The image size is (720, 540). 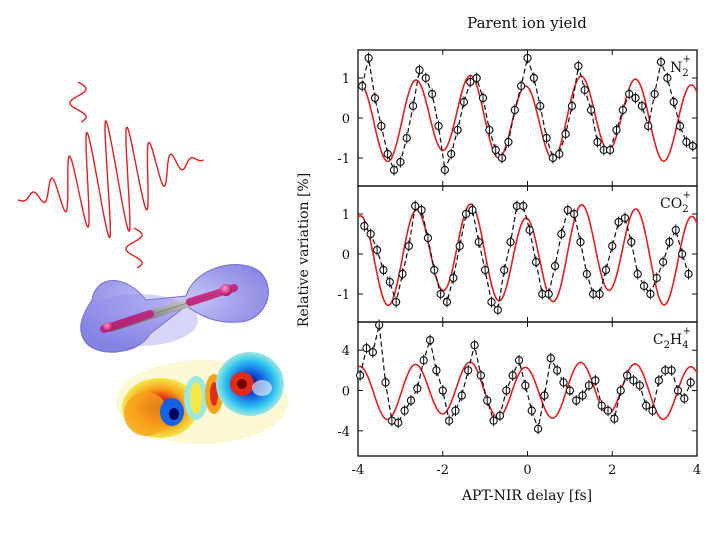 I want to click on y-axis-label: Relative variation [%], so click(x=304, y=250).